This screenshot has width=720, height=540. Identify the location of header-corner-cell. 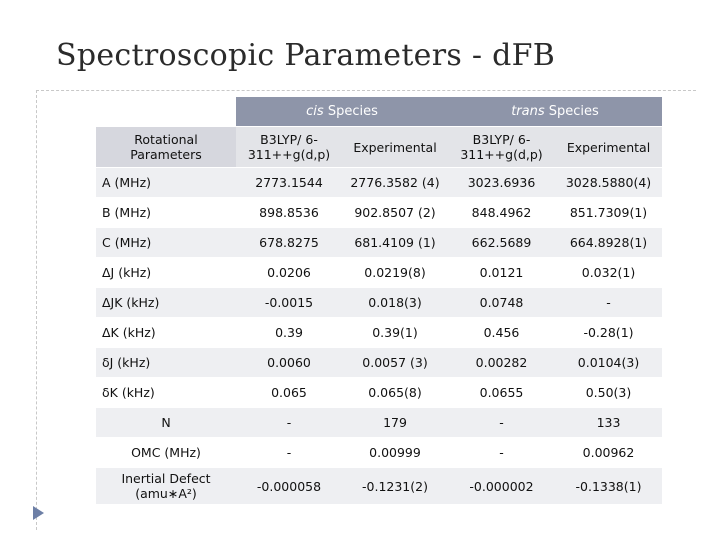
(166, 112).